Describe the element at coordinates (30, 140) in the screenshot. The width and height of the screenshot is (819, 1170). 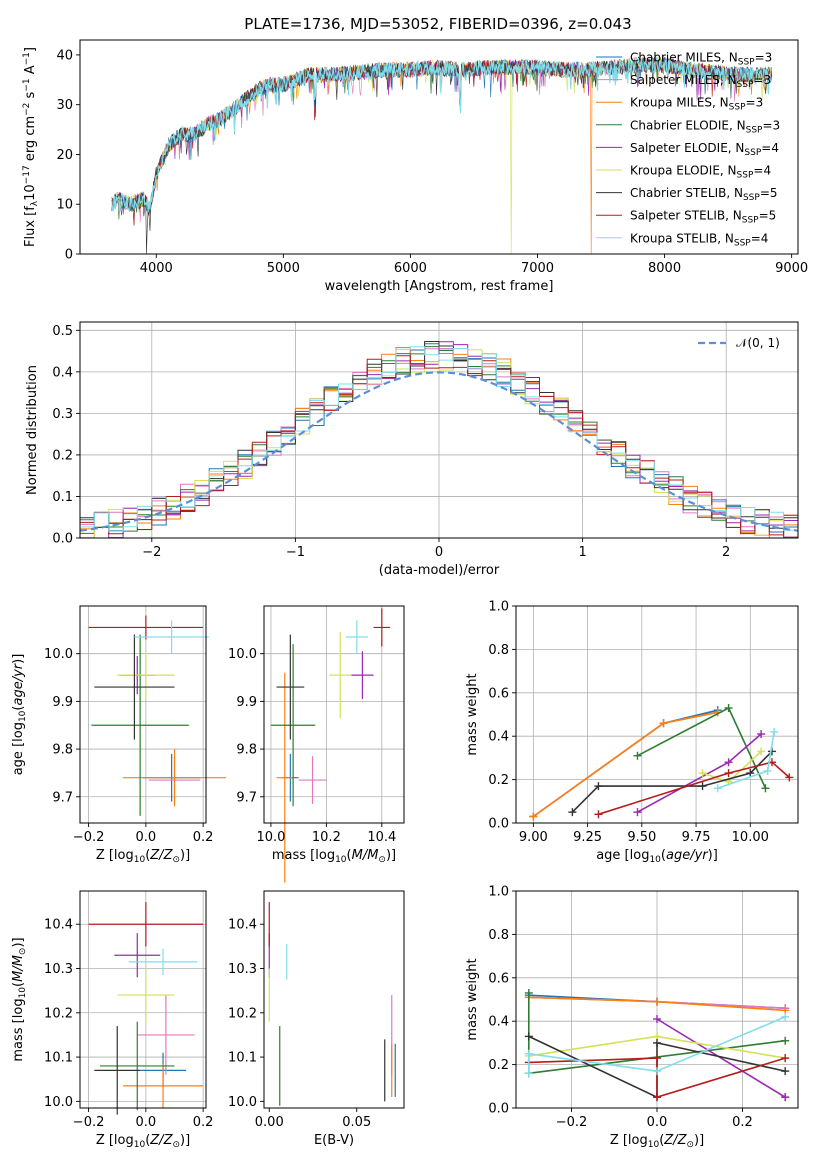
I see `label-part: erg cm` at that location.